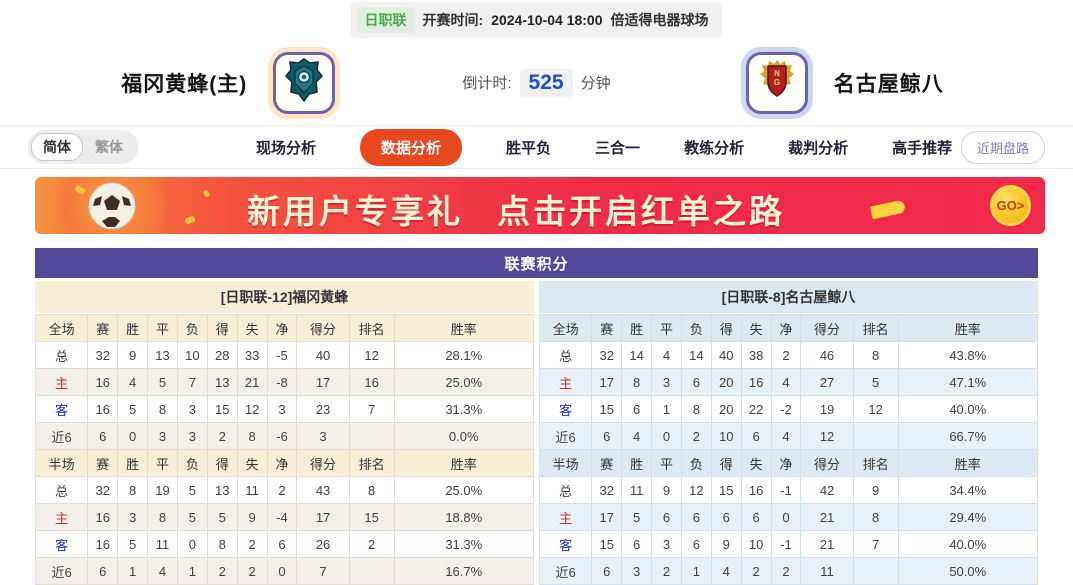 The height and width of the screenshot is (585, 1073). What do you see at coordinates (607, 517) in the screenshot?
I see `stat-cell: 17` at bounding box center [607, 517].